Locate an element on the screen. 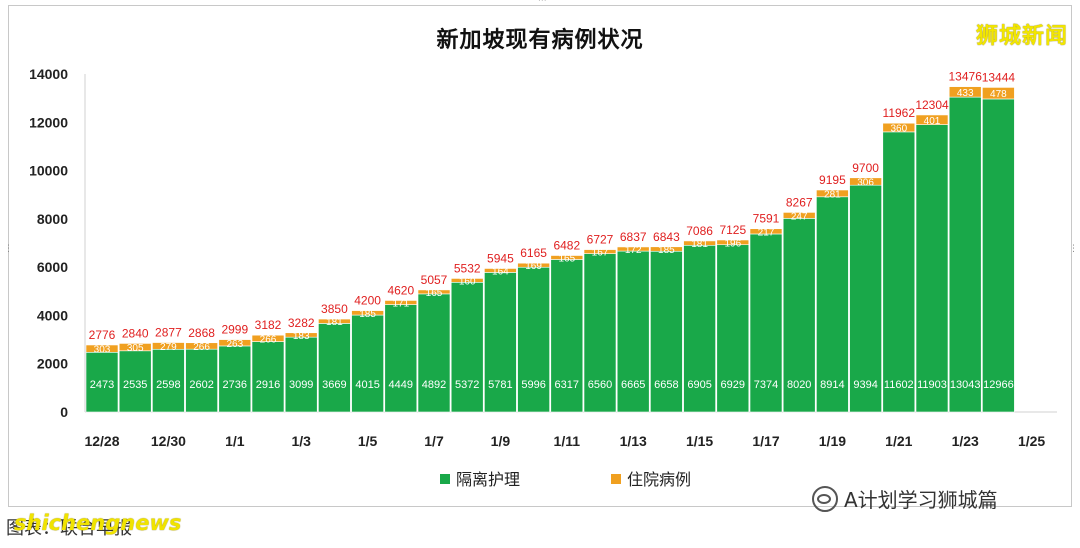 The width and height of the screenshot is (1080, 548). x-tick-label: 1/23 is located at coordinates (965, 441).